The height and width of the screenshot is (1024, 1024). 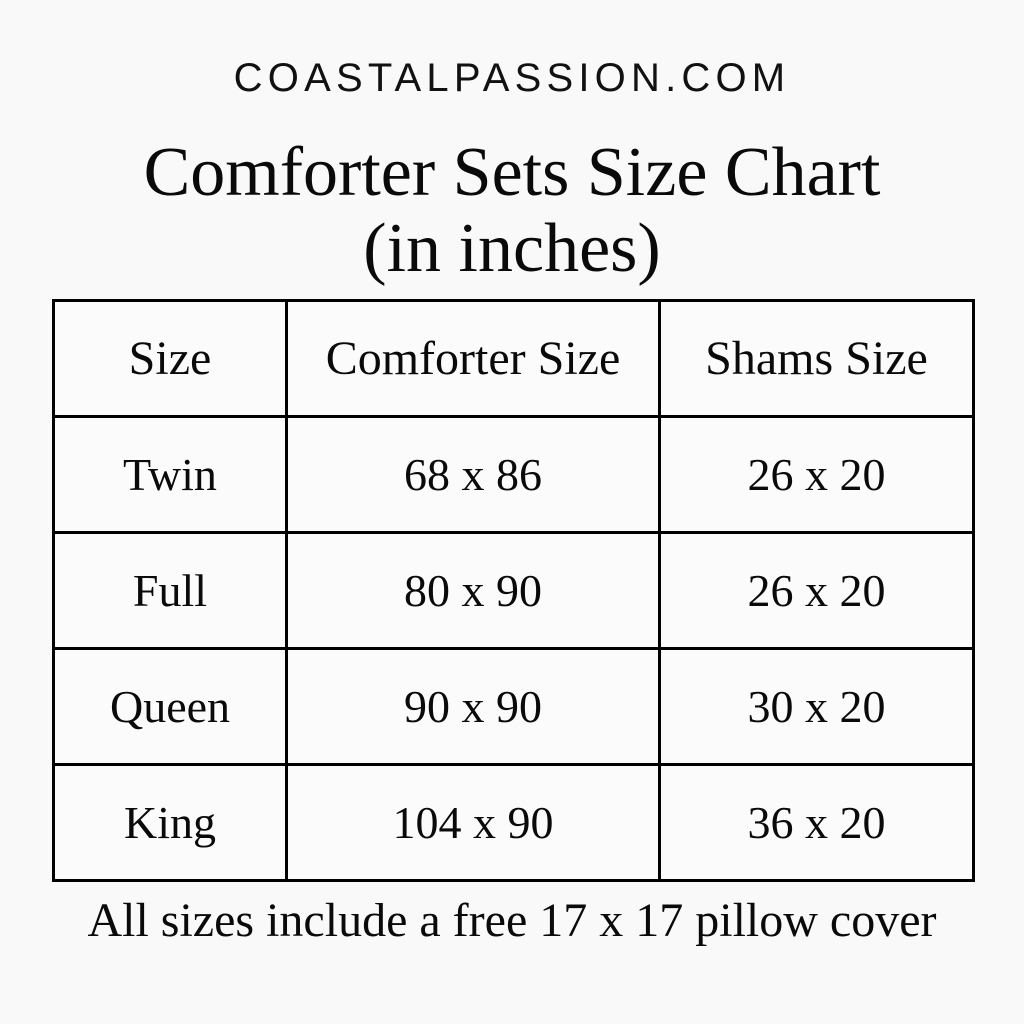 I want to click on cell-shams: 36 x 20, so click(x=816, y=822).